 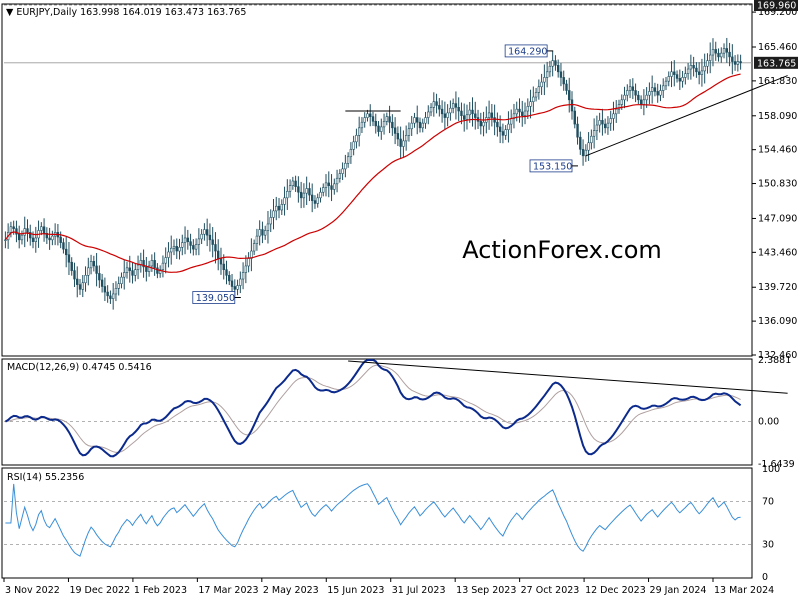 What do you see at coordinates (776, 5) in the screenshot?
I see `price-label-box` at bounding box center [776, 5].